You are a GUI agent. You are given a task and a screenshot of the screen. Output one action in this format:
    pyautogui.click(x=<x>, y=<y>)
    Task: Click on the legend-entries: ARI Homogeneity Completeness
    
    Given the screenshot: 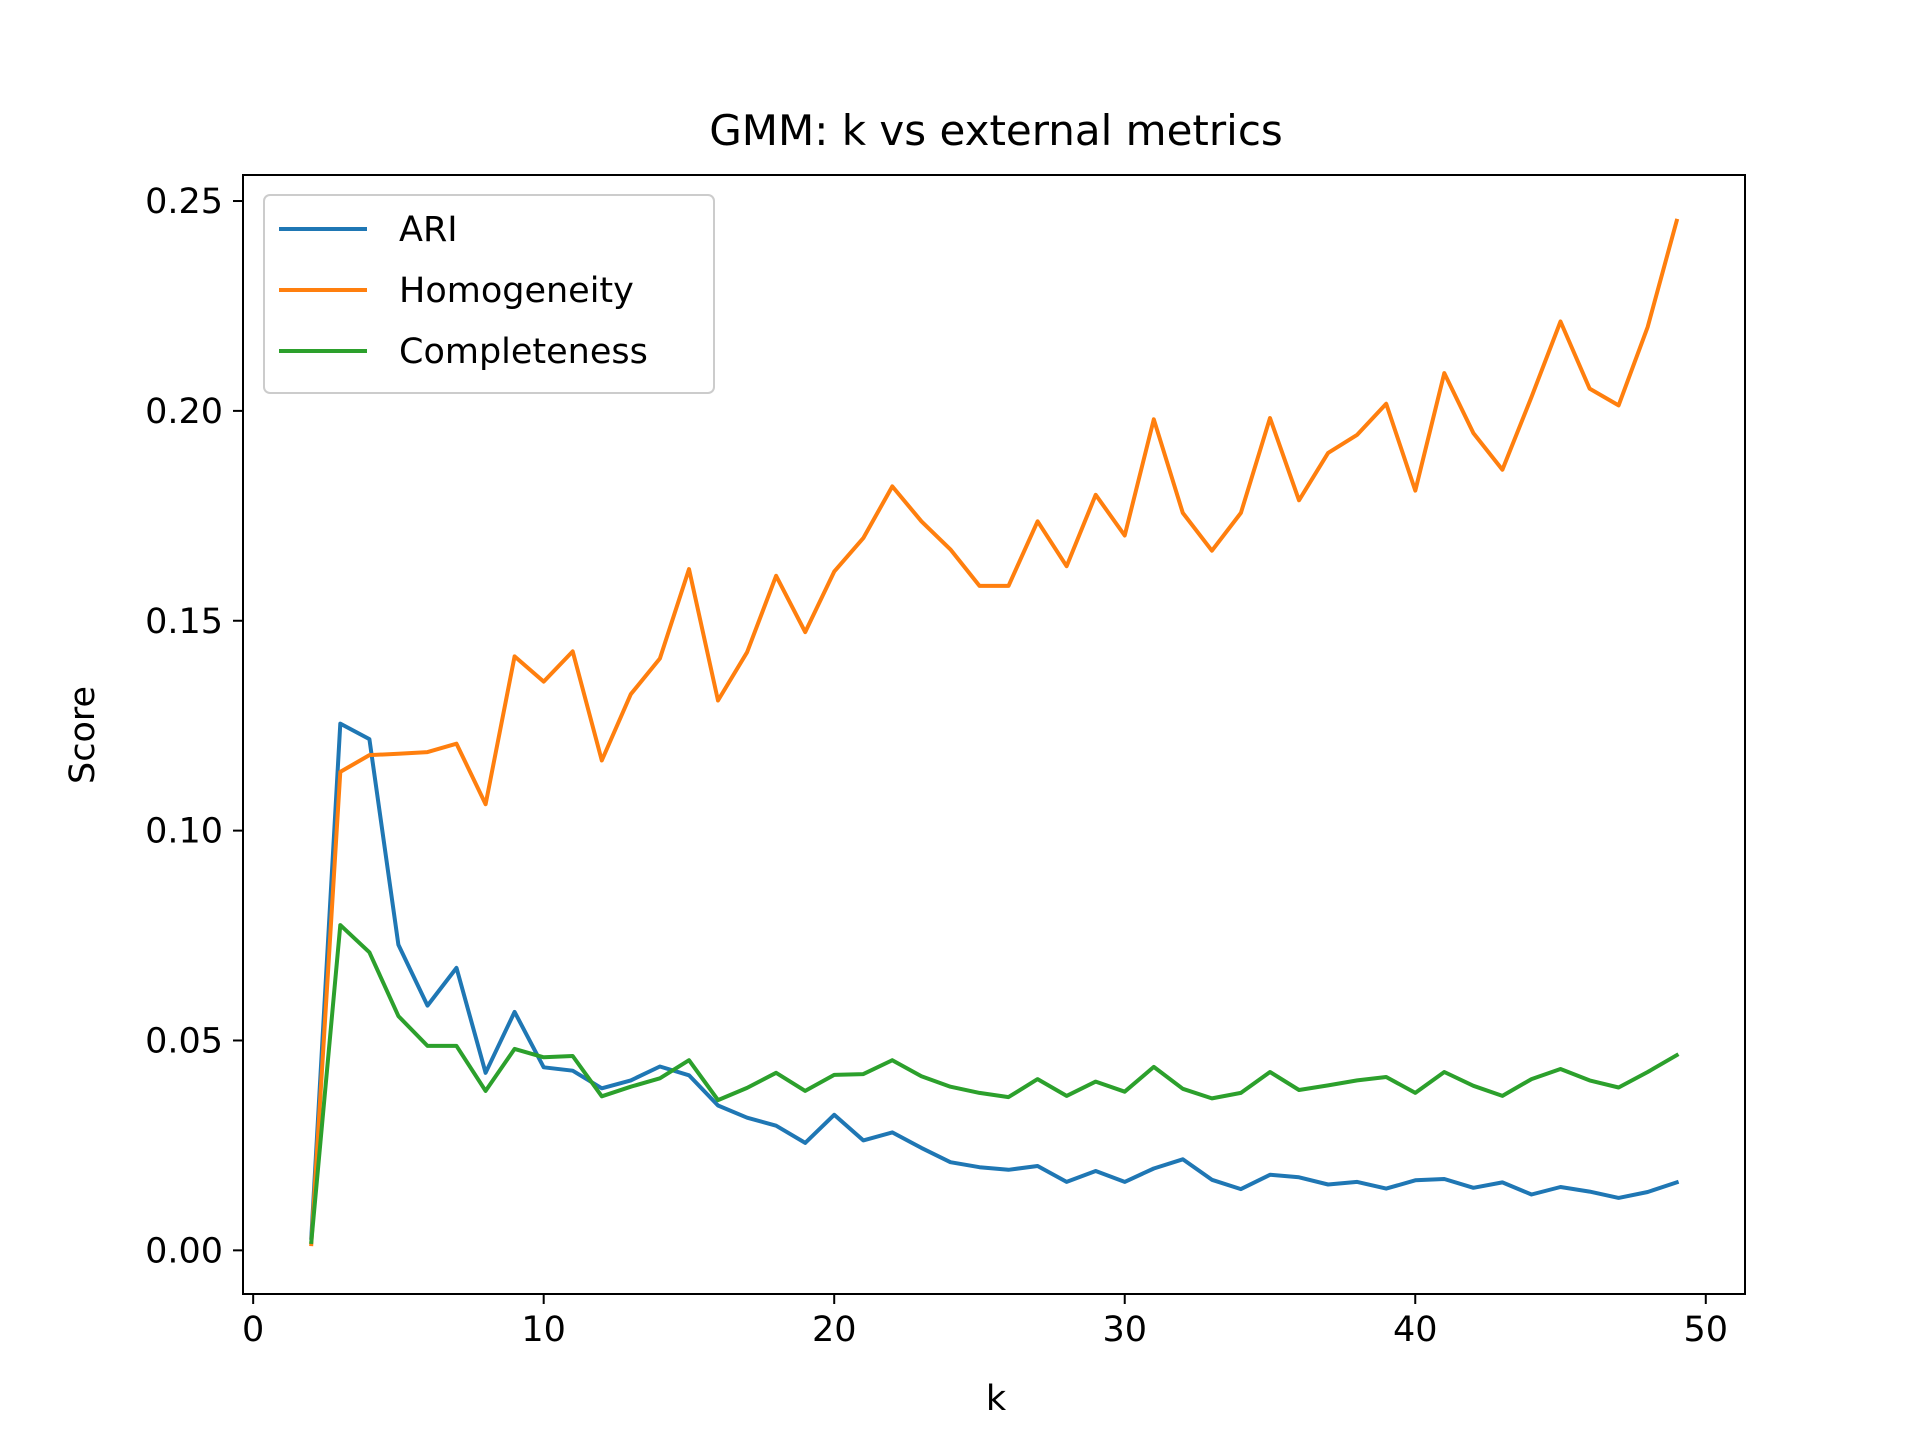 What is the action you would take?
    pyautogui.click(x=463, y=291)
    